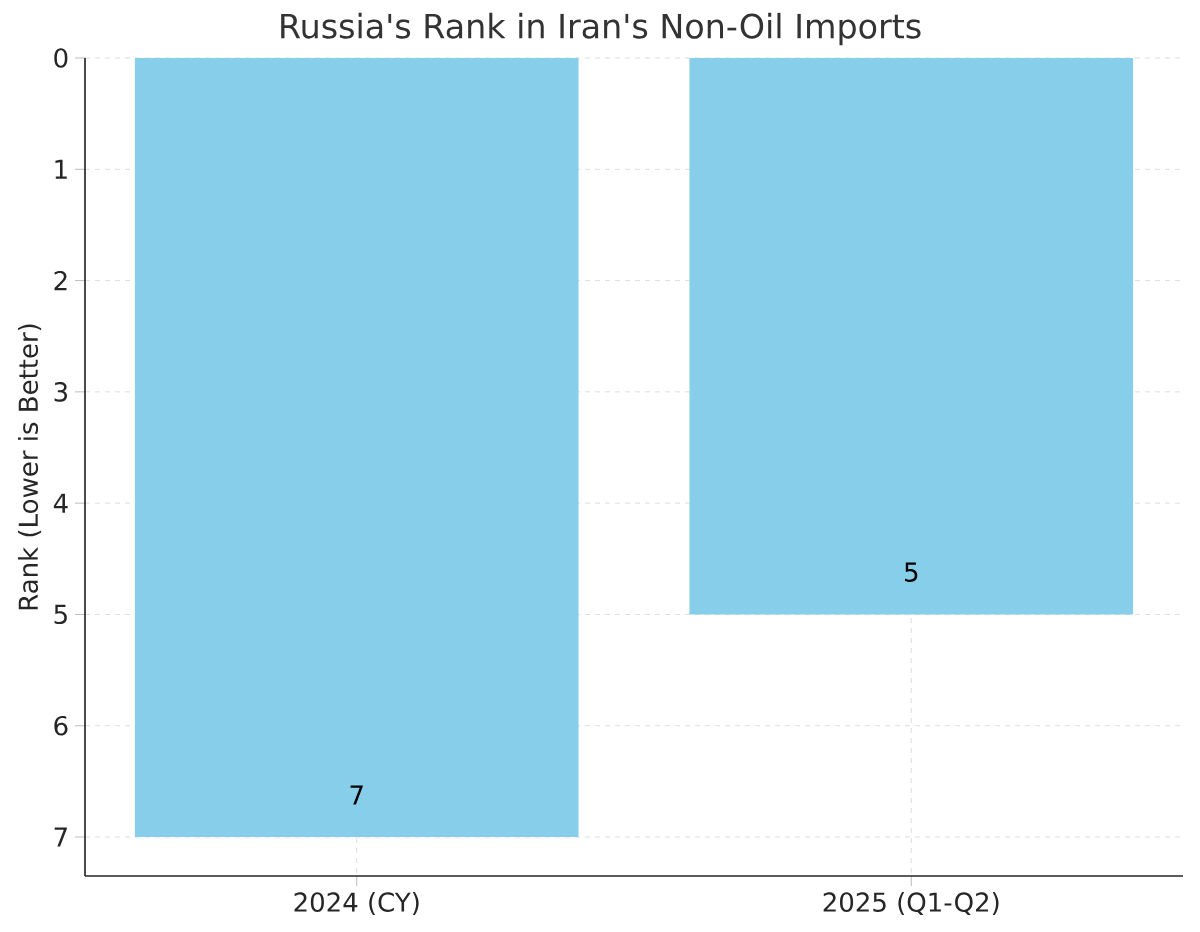 The height and width of the screenshot is (932, 1200). Describe the element at coordinates (61, 725) in the screenshot. I see `y-tick-label: 6` at that location.